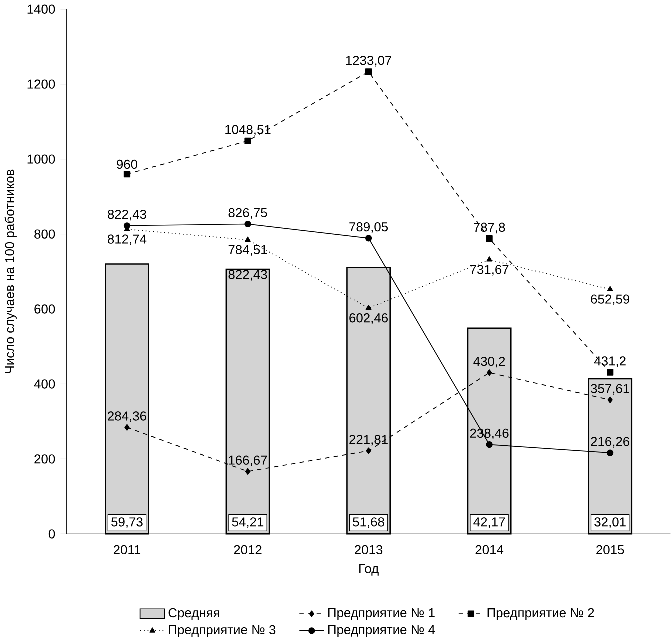 This screenshot has width=671, height=642. I want to click on y-tick-label: 400, so click(45, 384).